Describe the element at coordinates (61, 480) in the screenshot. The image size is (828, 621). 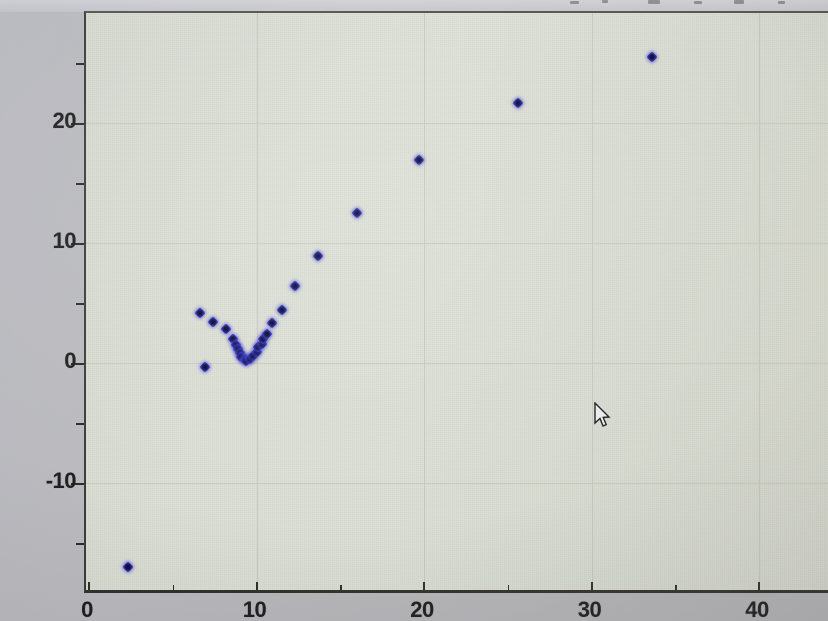
I see `y-axis-tick-label: -10` at that location.